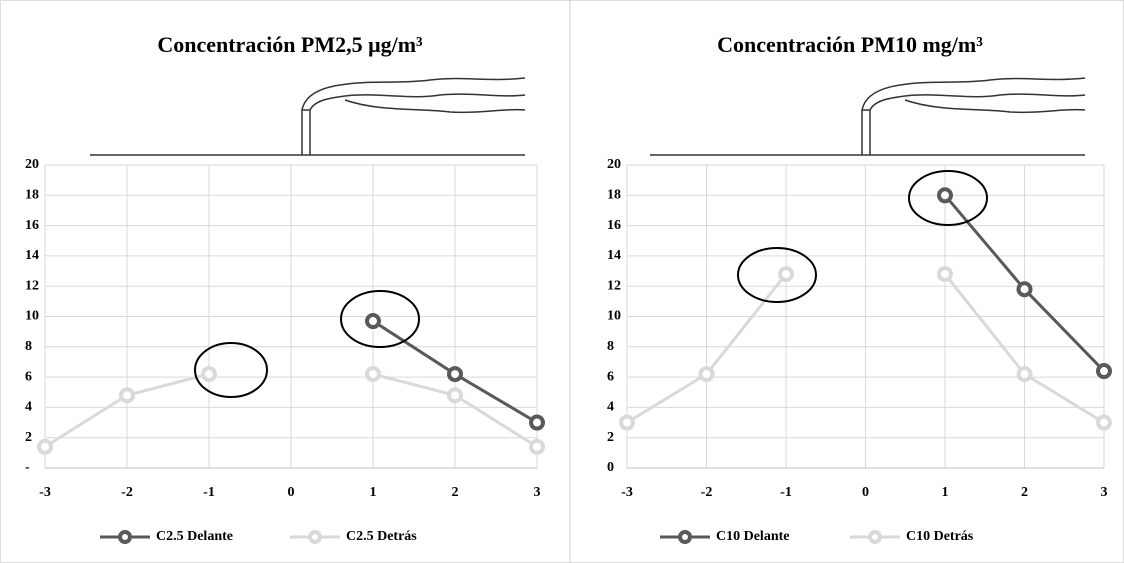 Image resolution: width=1124 pixels, height=563 pixels. What do you see at coordinates (753, 536) in the screenshot?
I see `legend-label: C10 Delante` at bounding box center [753, 536].